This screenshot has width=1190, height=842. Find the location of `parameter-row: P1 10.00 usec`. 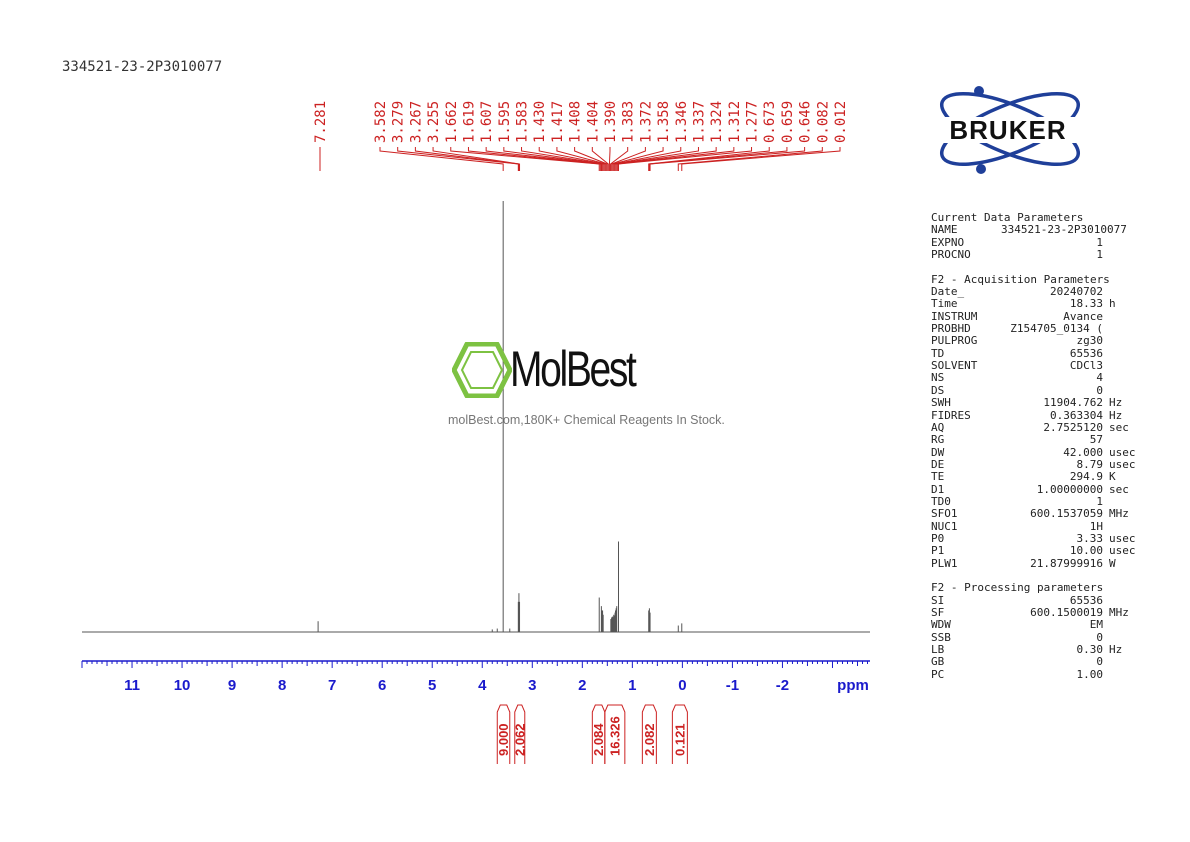

parameter-row: P1 10.00 usec is located at coordinates (1038, 551).